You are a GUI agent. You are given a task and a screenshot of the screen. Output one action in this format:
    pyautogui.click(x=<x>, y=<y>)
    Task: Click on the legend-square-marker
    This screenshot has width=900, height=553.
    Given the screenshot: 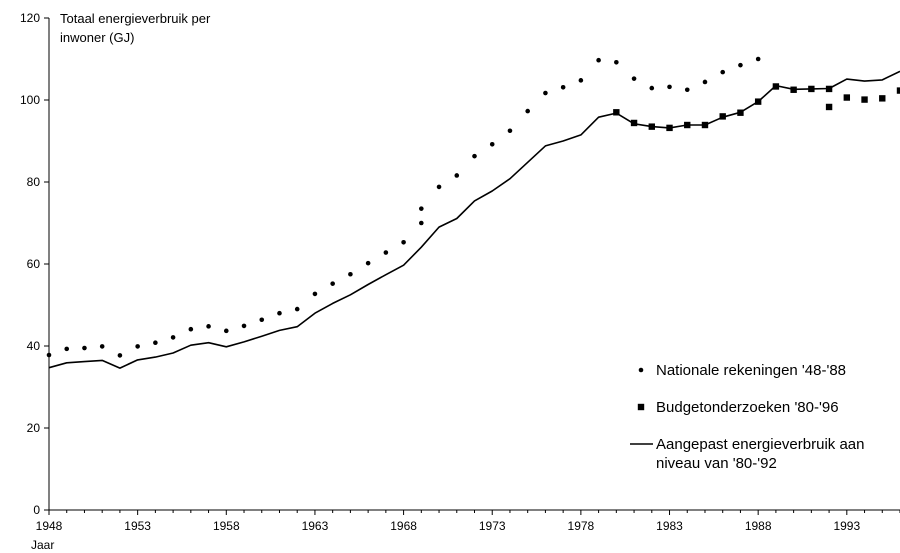 What is the action you would take?
    pyautogui.click(x=641, y=407)
    